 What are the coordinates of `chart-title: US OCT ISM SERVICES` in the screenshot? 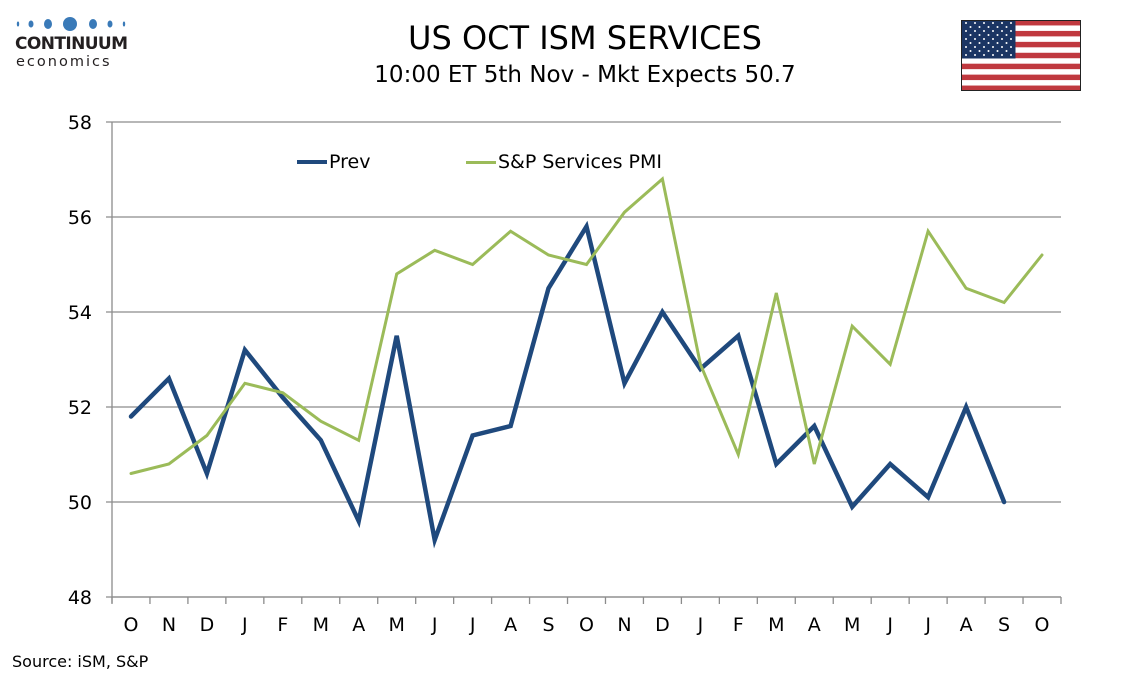 It's located at (585, 38).